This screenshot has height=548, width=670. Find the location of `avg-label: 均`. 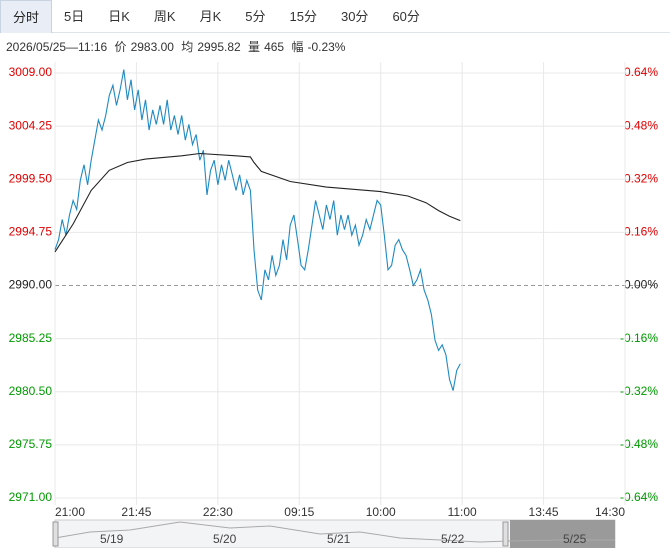

avg-label: 均 is located at coordinates (187, 47).